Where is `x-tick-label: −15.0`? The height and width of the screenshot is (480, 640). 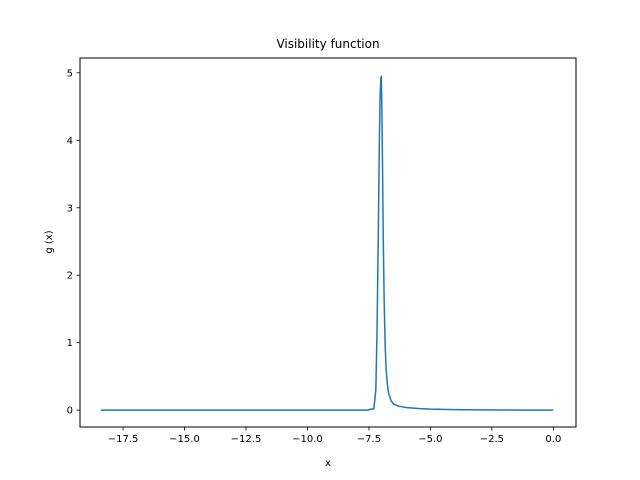 x-tick-label: −15.0 is located at coordinates (184, 439).